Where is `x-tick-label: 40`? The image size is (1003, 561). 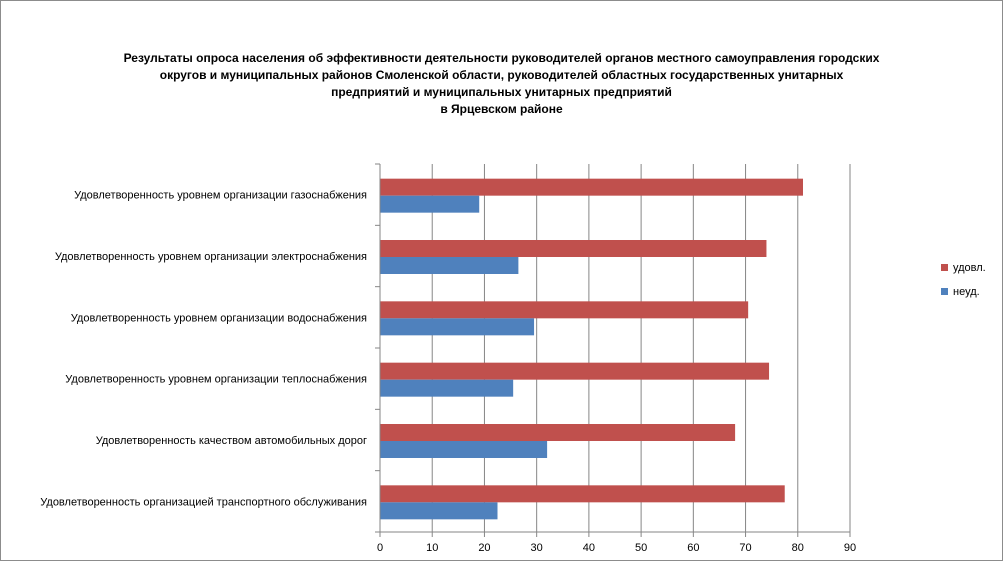 x-tick-label: 40 is located at coordinates (589, 548).